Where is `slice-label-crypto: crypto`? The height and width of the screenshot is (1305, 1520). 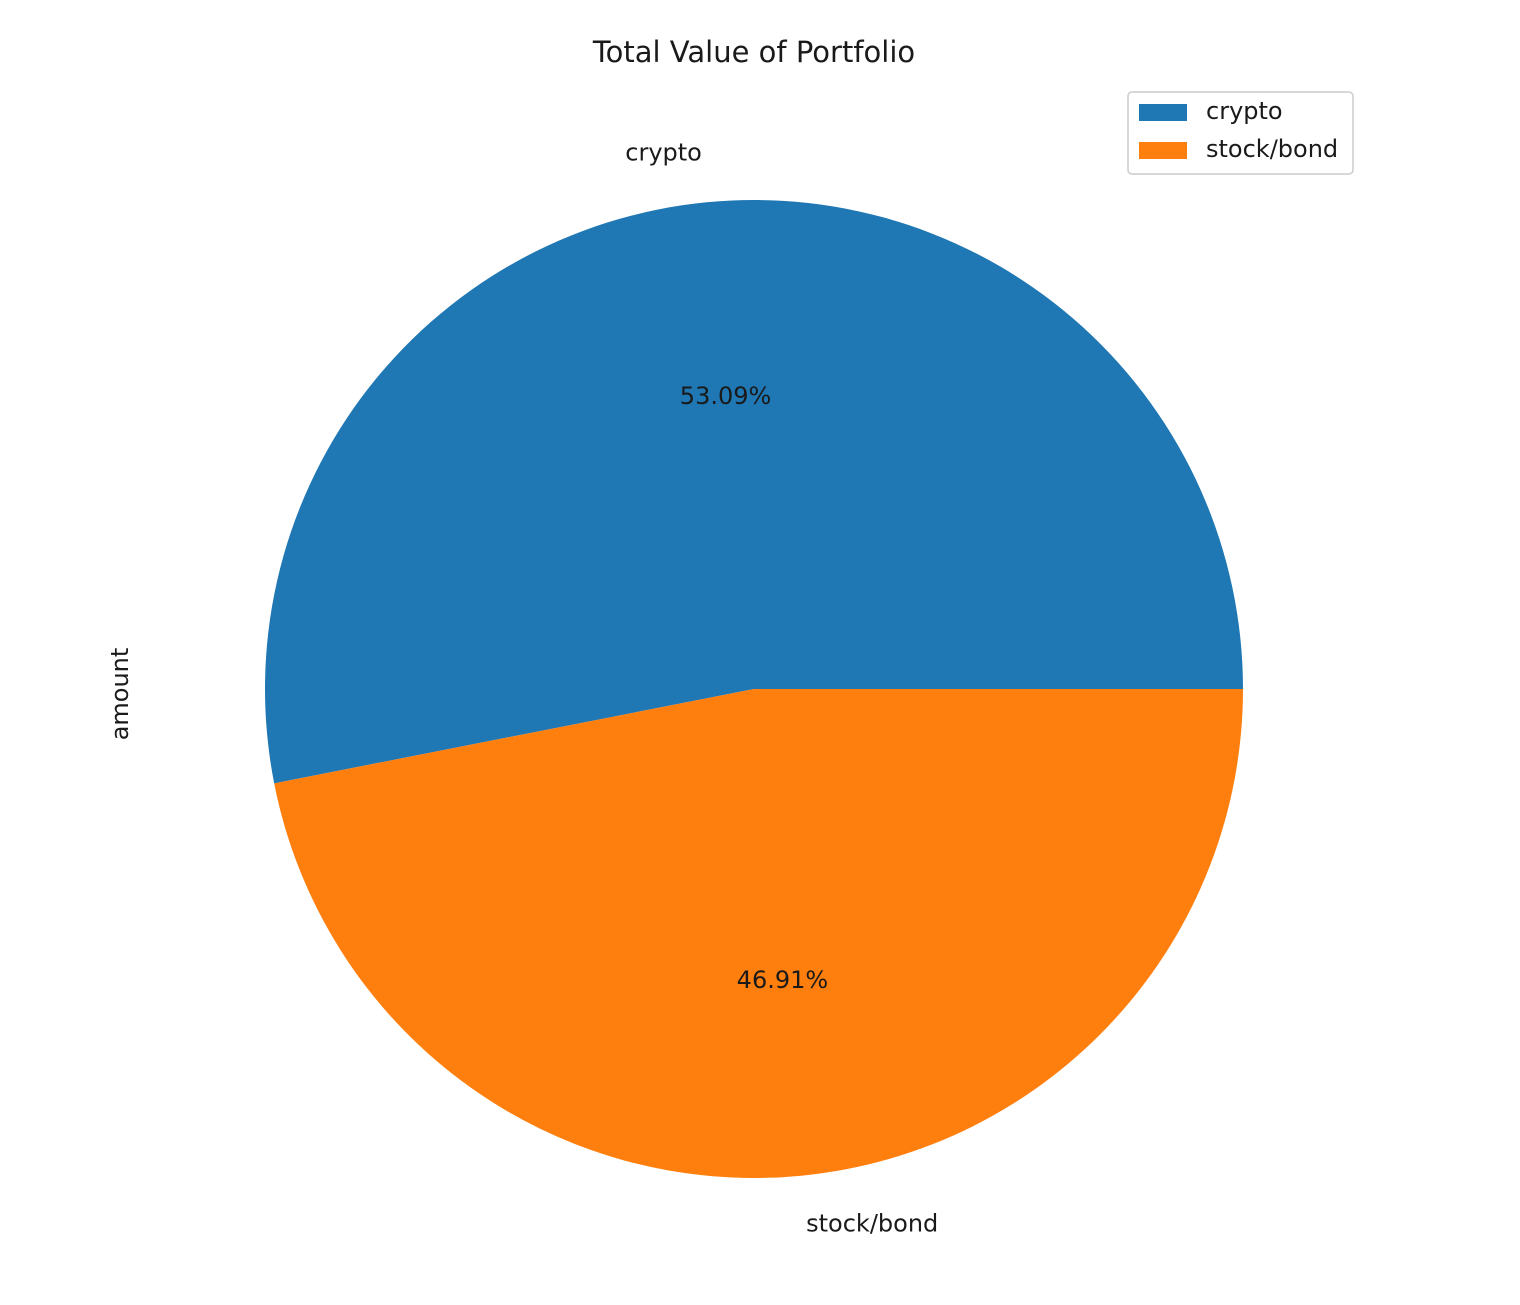
slice-label-crypto: crypto is located at coordinates (663, 153).